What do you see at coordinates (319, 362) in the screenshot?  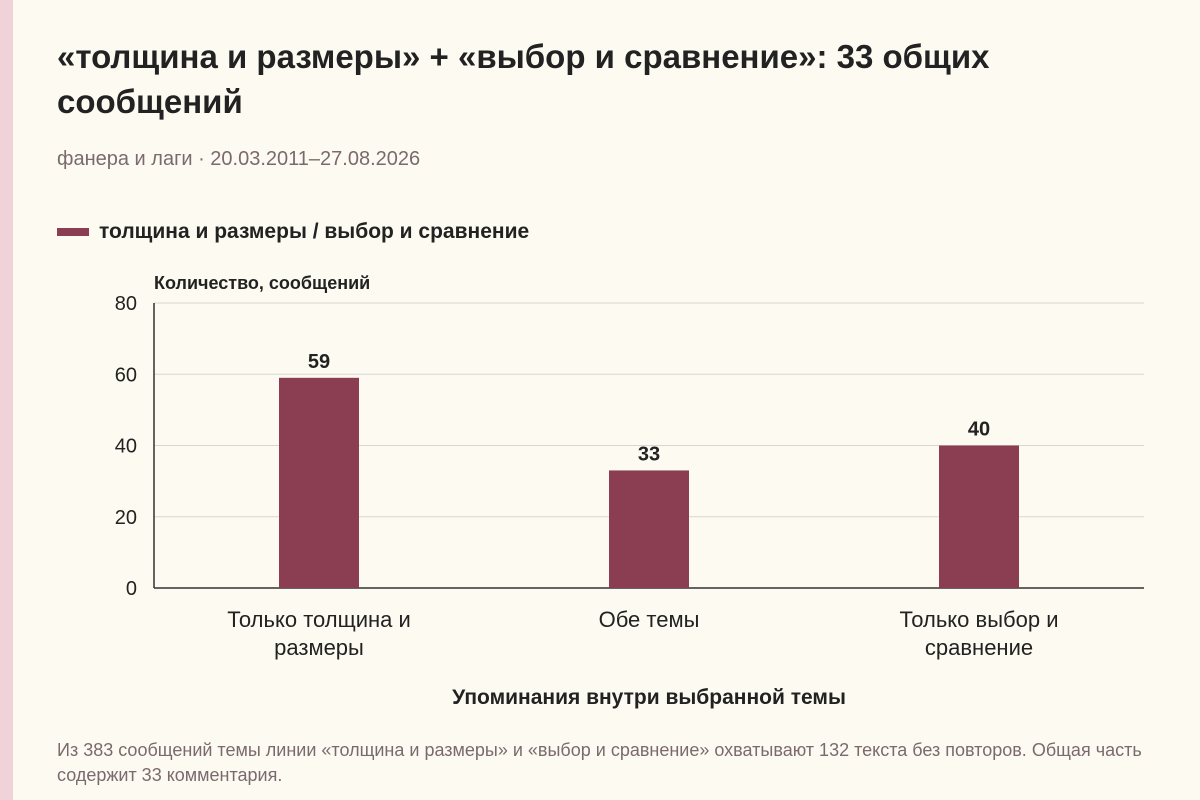 I see `data-label: 59` at bounding box center [319, 362].